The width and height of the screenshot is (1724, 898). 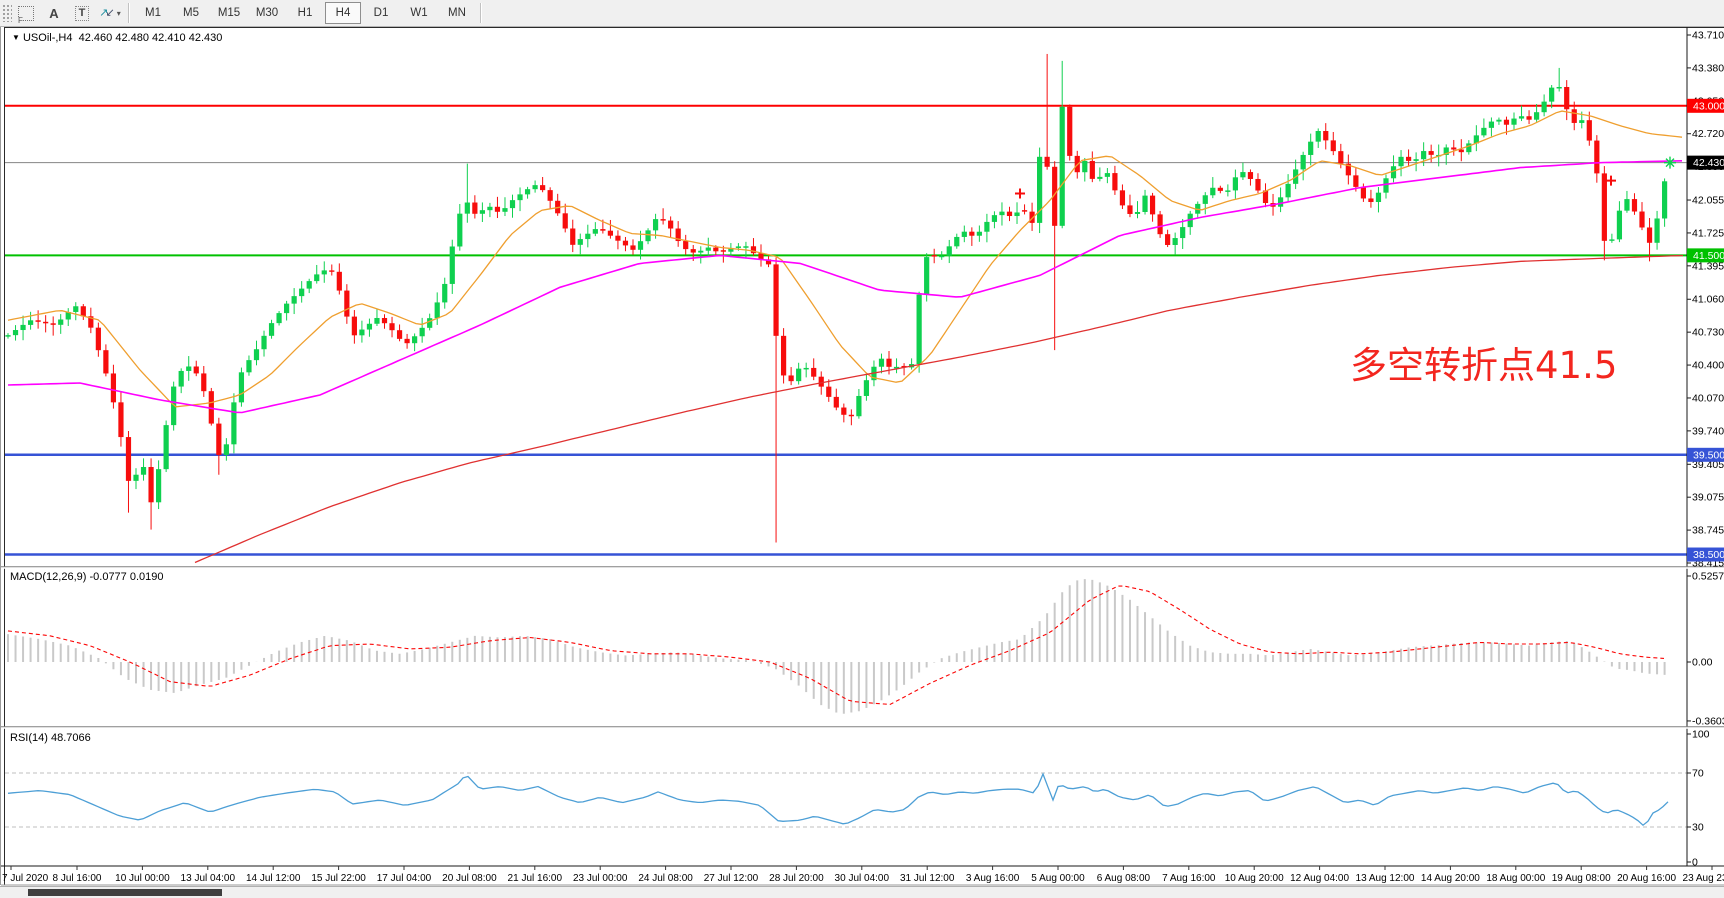 I want to click on arrow-ne-icon: ↗, so click(x=104, y=13).